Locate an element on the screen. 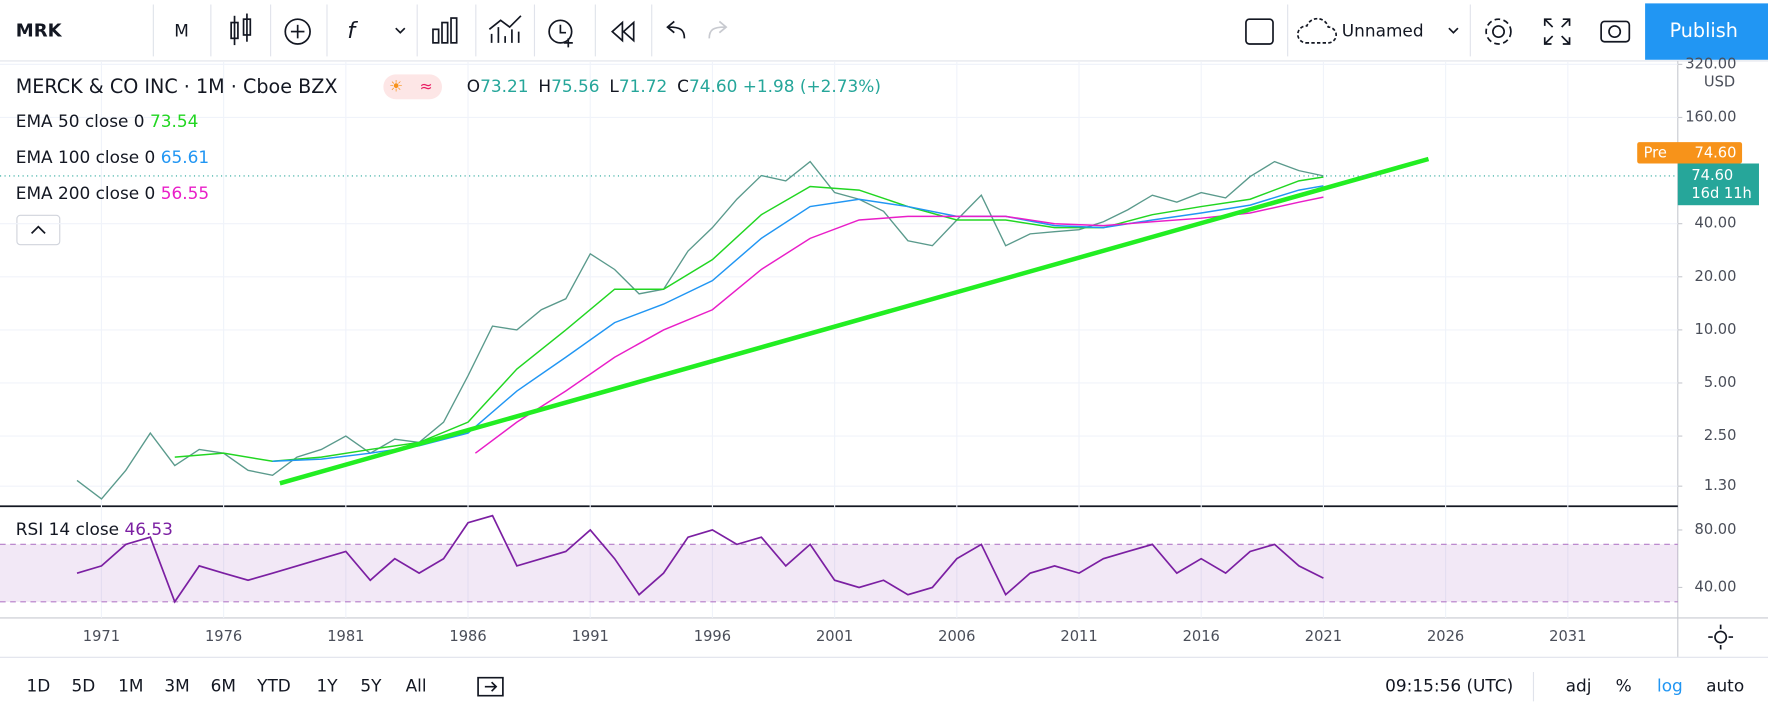 The image size is (1768, 716). market-status is located at coordinates (412, 87).